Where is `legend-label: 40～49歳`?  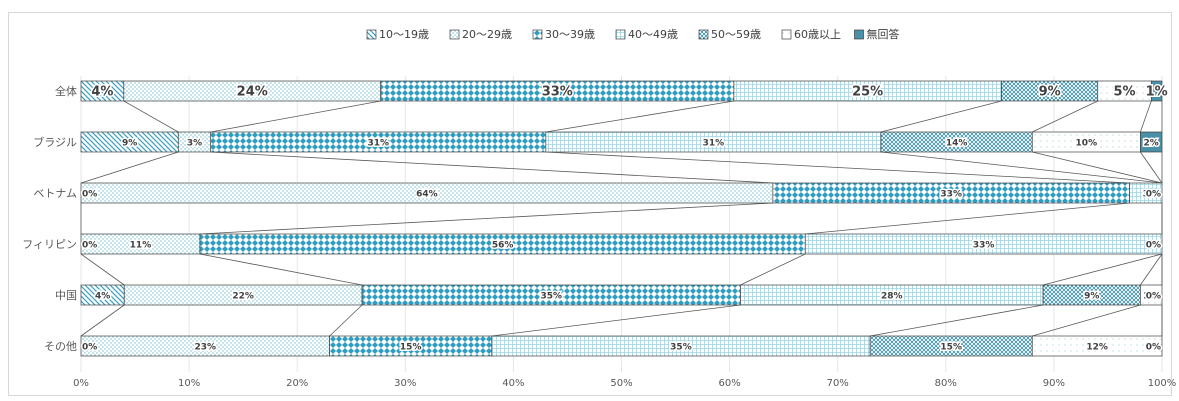
legend-label: 40～49歳 is located at coordinates (653, 34).